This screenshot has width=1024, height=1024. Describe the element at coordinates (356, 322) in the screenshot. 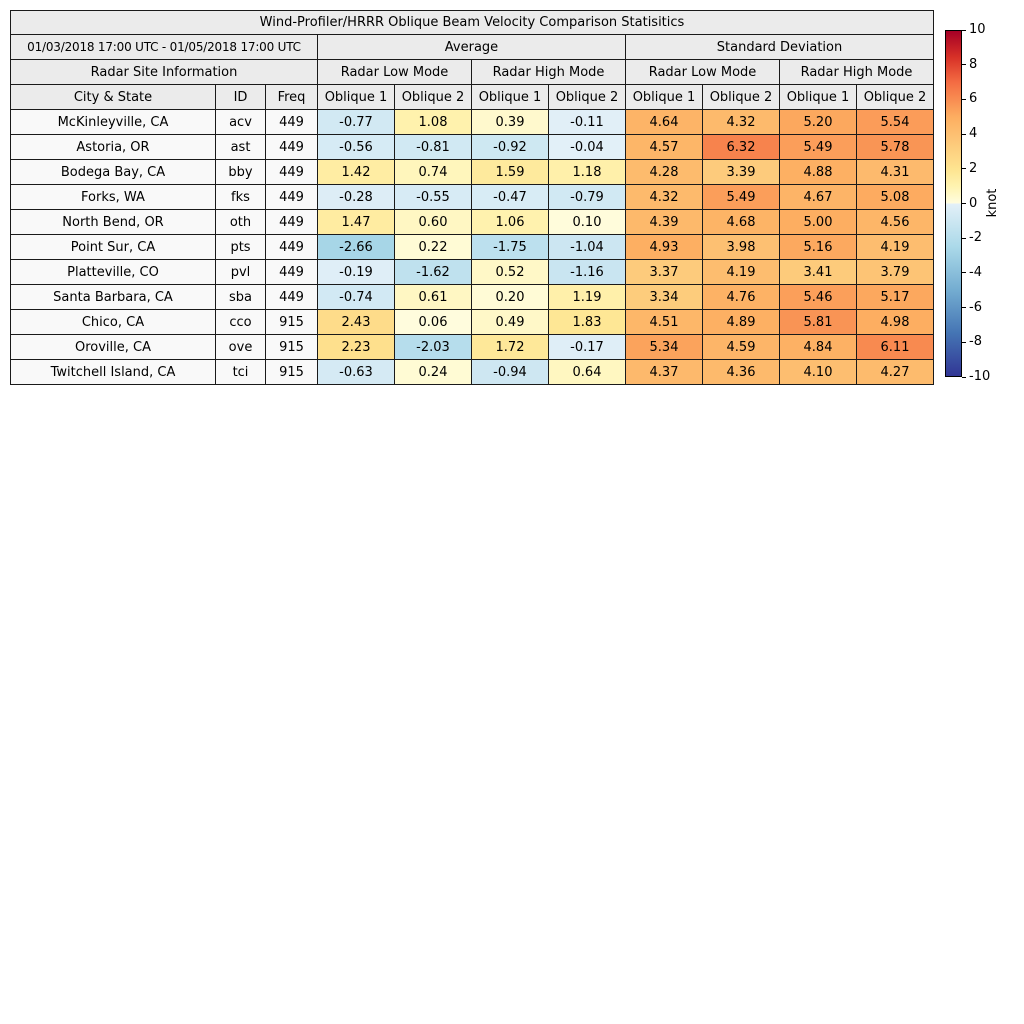

I see `value-cell: 2.43` at that location.